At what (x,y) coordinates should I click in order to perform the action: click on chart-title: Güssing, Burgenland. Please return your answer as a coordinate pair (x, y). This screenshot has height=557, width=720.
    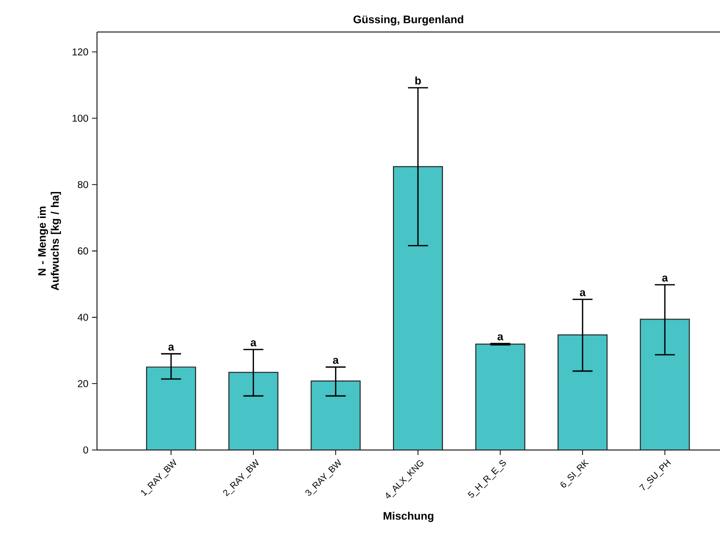
    Looking at the image, I should click on (409, 20).